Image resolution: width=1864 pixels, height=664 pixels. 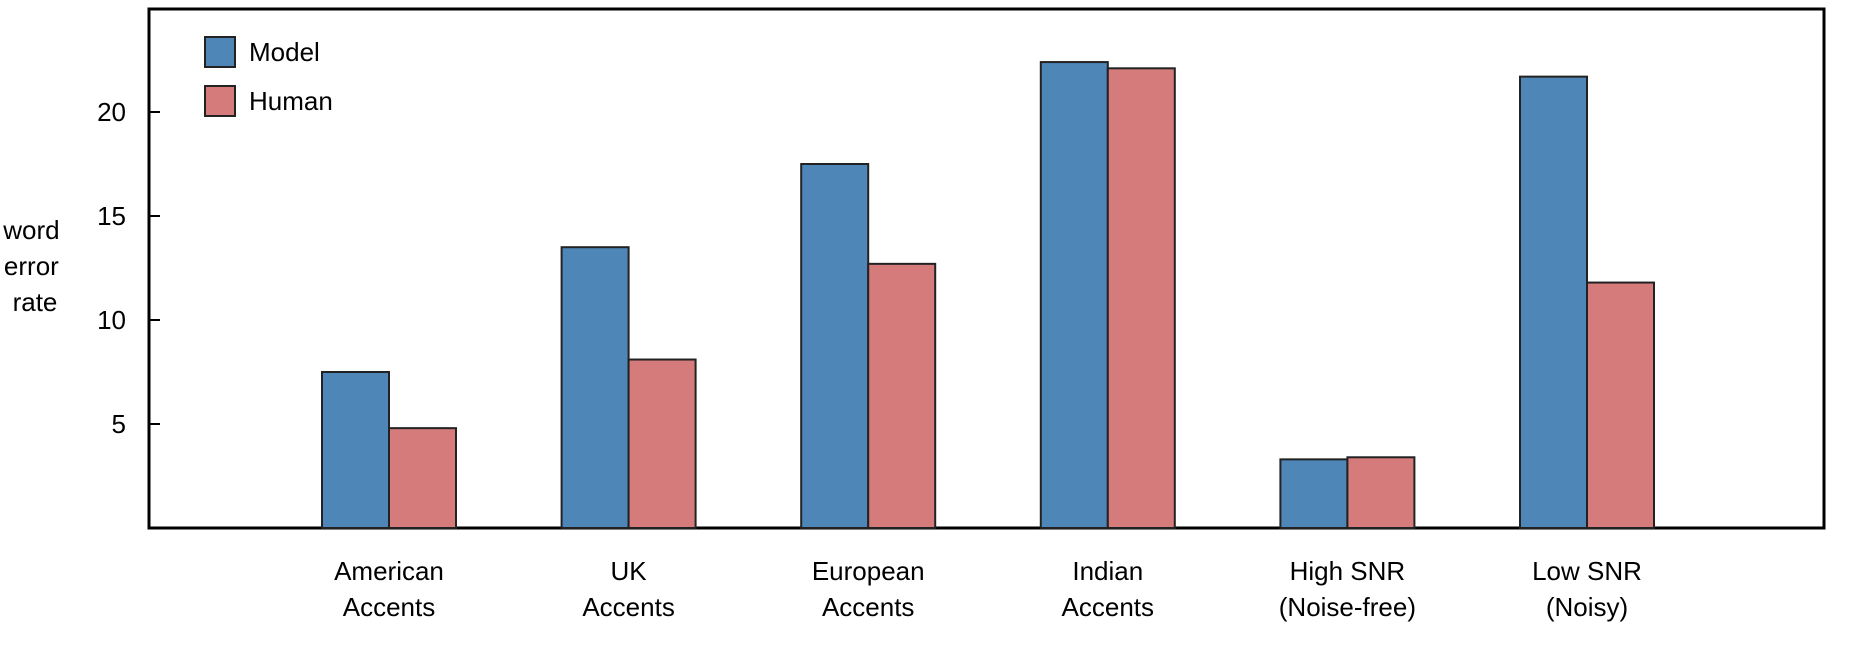 What do you see at coordinates (291, 101) in the screenshot?
I see `legend-label-human: Human` at bounding box center [291, 101].